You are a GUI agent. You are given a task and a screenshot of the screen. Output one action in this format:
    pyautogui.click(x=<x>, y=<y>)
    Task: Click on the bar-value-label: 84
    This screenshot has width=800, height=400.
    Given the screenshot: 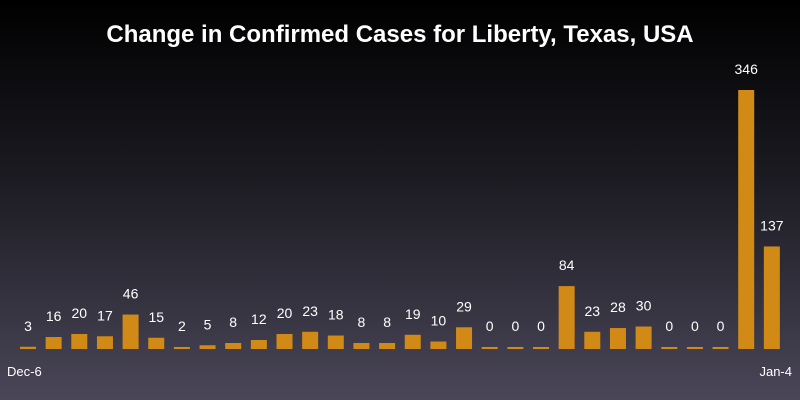 What is the action you would take?
    pyautogui.click(x=567, y=265)
    